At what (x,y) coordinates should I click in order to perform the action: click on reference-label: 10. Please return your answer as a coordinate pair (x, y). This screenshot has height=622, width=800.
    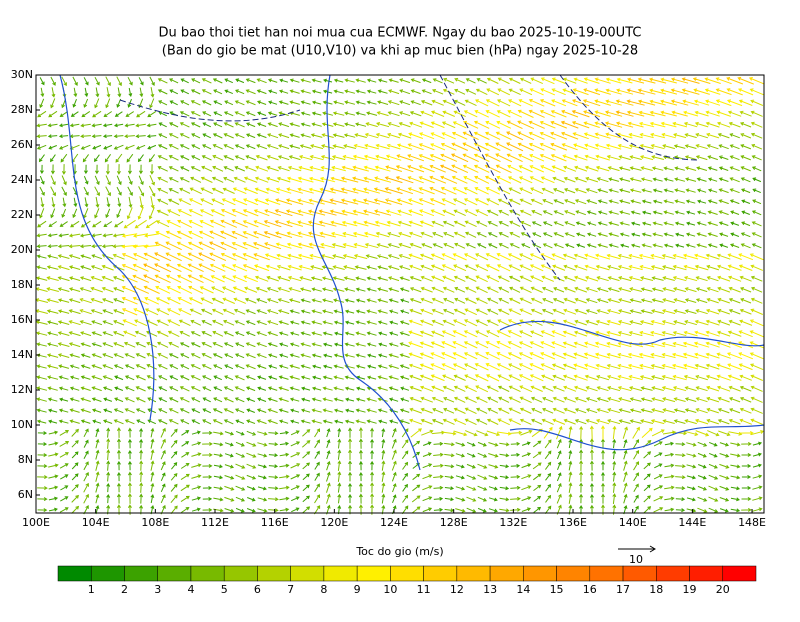
    Looking at the image, I should click on (636, 559).